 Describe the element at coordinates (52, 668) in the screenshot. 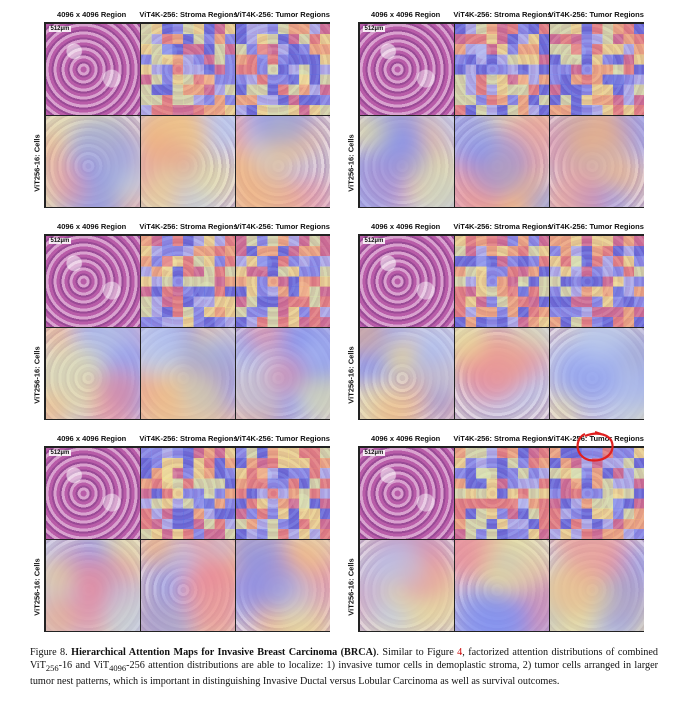

I see `caption-sub-1: 256` at that location.